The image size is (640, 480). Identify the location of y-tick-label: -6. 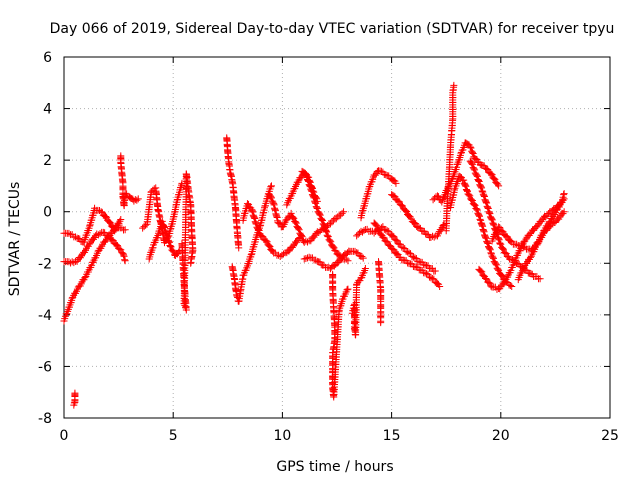
(45, 367).